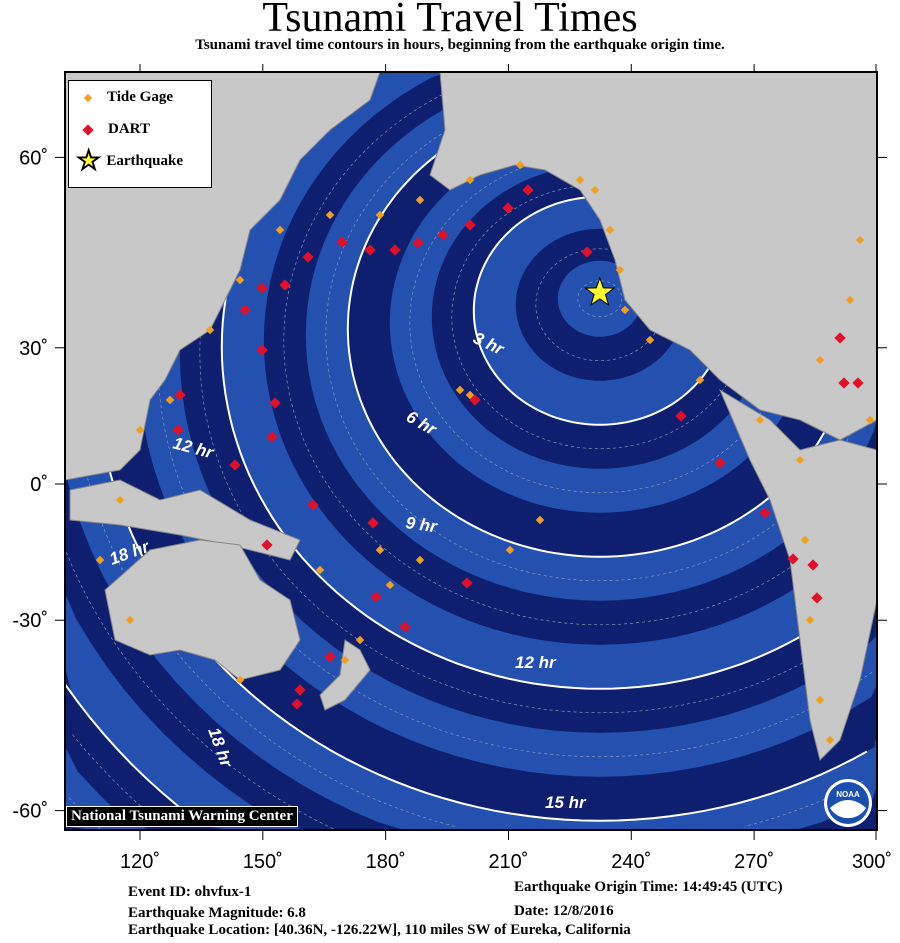 The height and width of the screenshot is (943, 900). Describe the element at coordinates (421, 524) in the screenshot. I see `contour-label-9hr: 9 hr` at that location.